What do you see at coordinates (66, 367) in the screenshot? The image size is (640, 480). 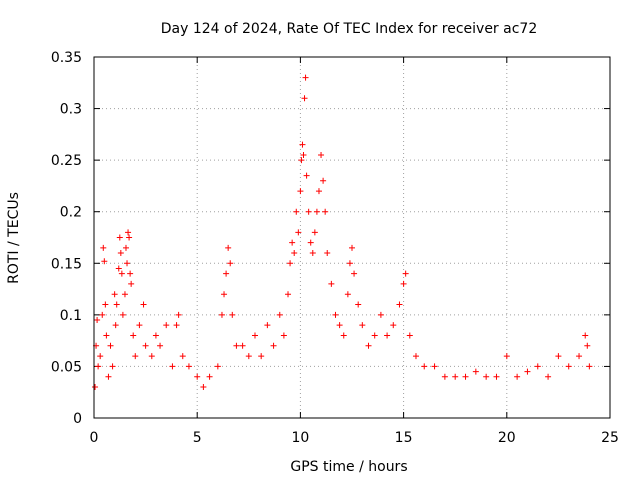 I see `y-tick-label: 0.05` at bounding box center [66, 367].